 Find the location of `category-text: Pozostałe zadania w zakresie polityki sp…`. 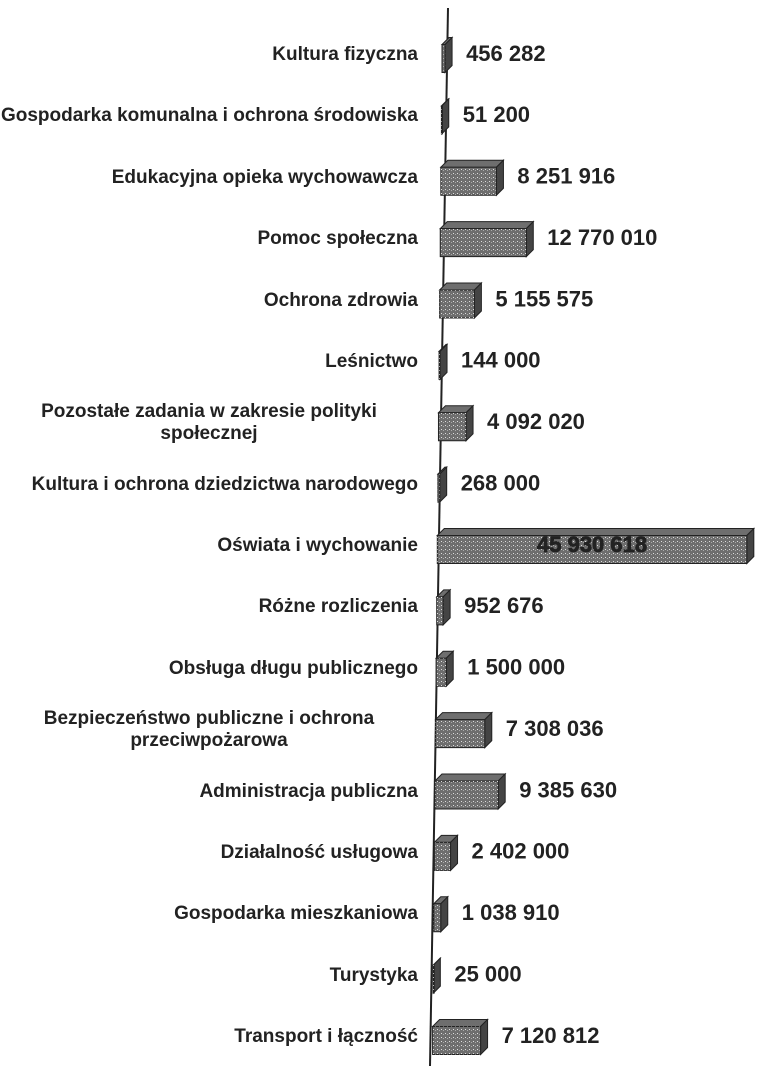

category-text: Pozostałe zadania w zakresie polityki sp… is located at coordinates (209, 423).